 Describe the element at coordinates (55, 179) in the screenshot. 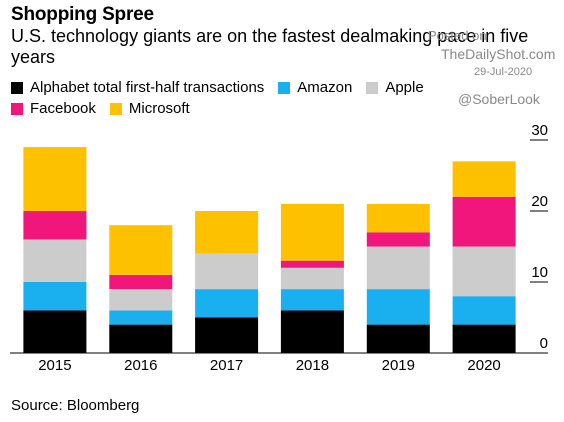

I see `bar-2015-microsoft` at that location.